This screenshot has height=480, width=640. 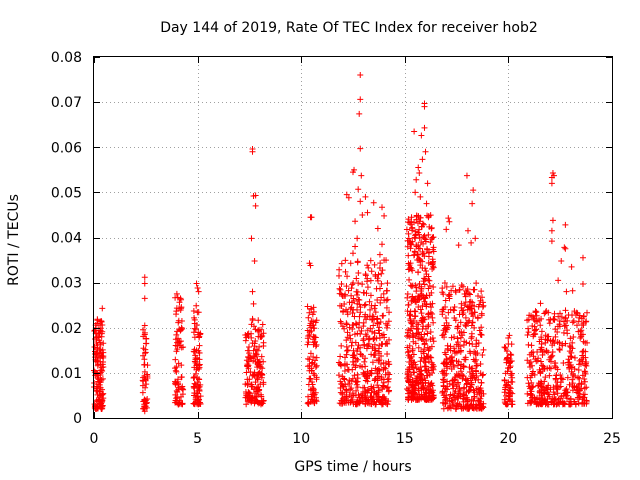 What do you see at coordinates (14, 240) in the screenshot?
I see `y-axis-label: ROTI / TECUs` at bounding box center [14, 240].